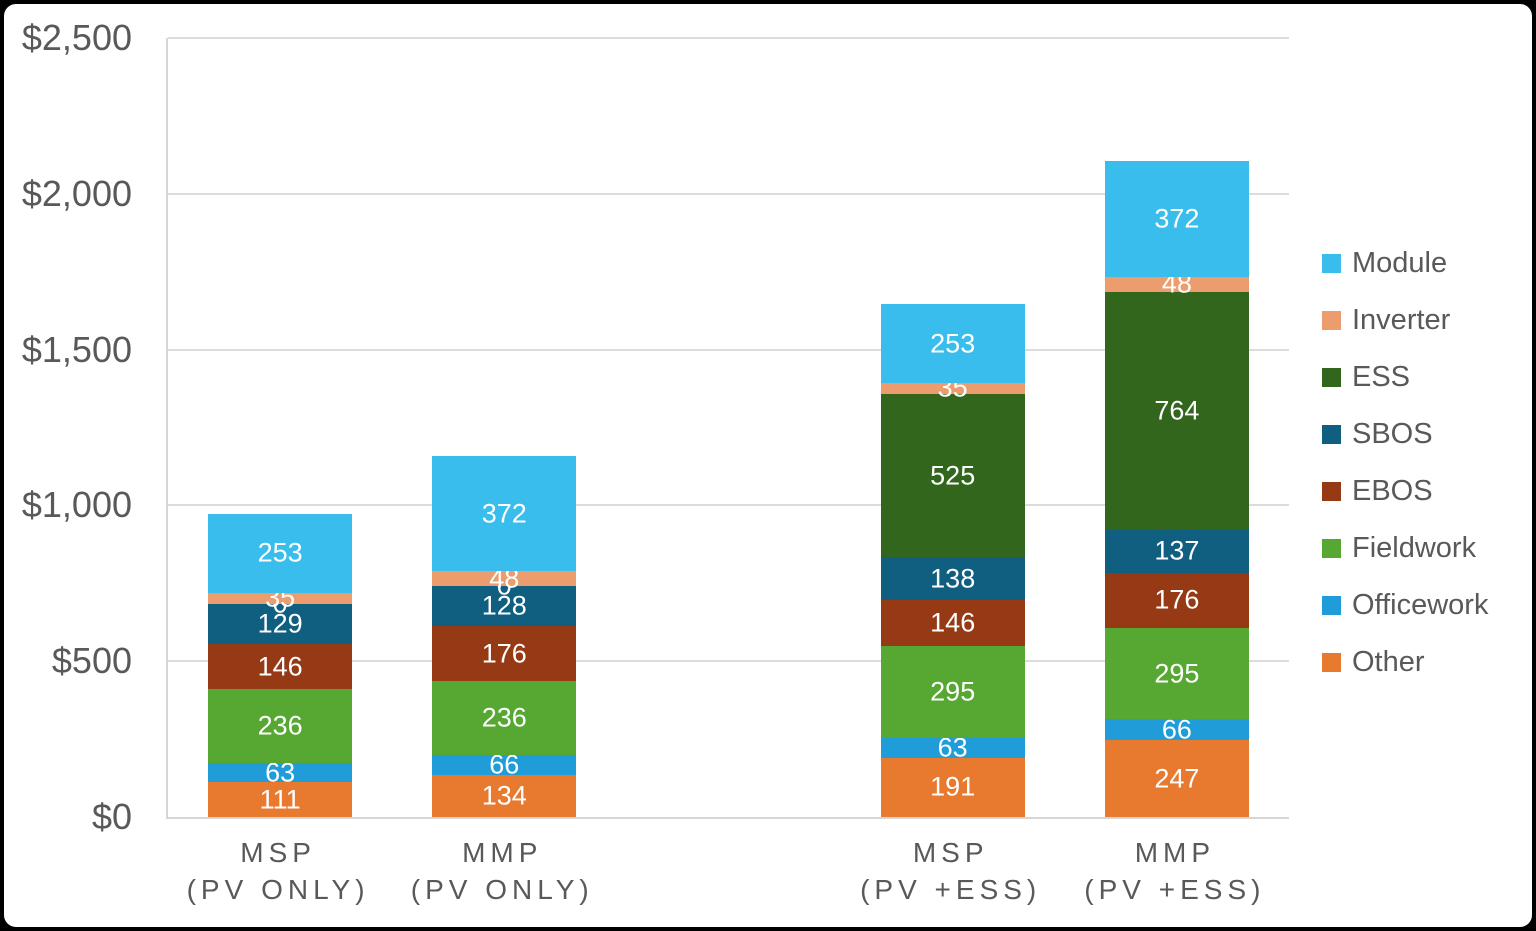 The width and height of the screenshot is (1536, 931). I want to click on legend-item-ebos: EBOS, so click(1405, 491).